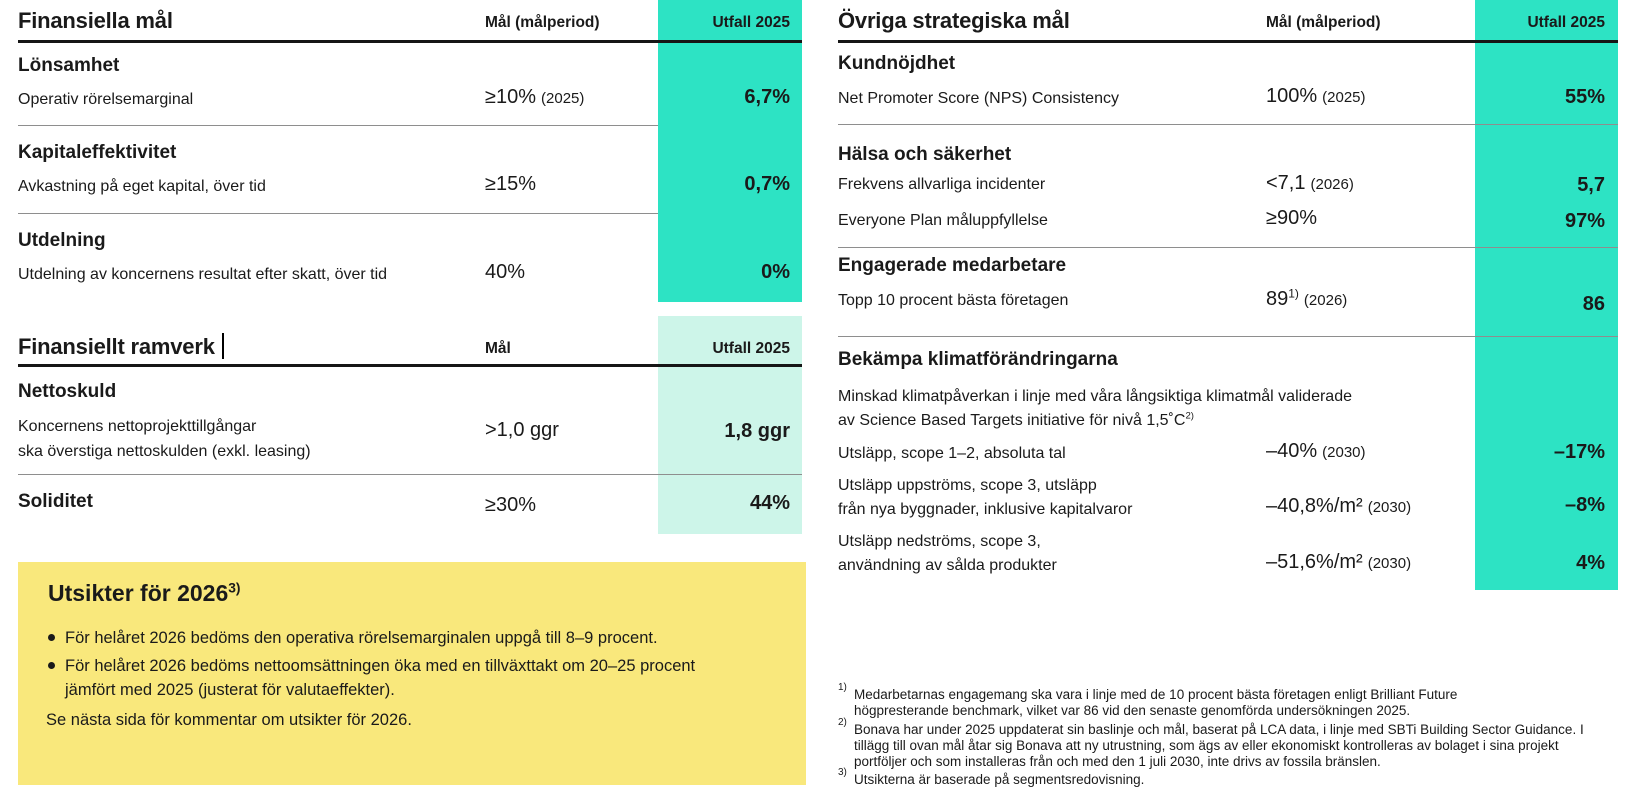 The width and height of the screenshot is (1632, 797). Describe the element at coordinates (1293, 293) in the screenshot. I see `goal-footnote-marker: 1)` at that location.